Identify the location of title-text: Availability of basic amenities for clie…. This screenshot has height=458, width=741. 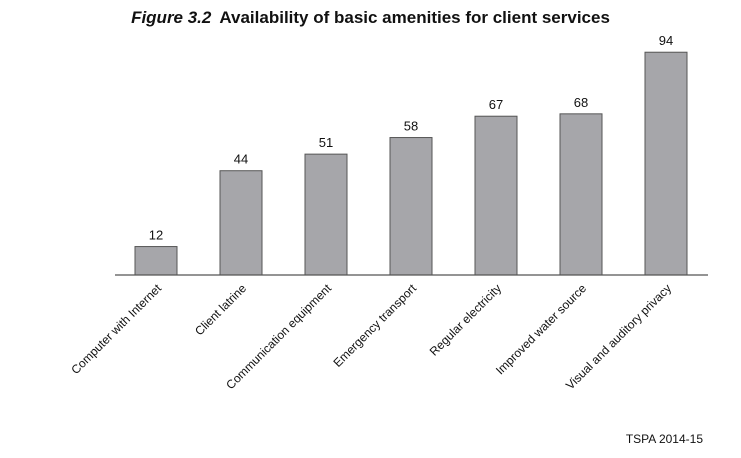
(414, 17).